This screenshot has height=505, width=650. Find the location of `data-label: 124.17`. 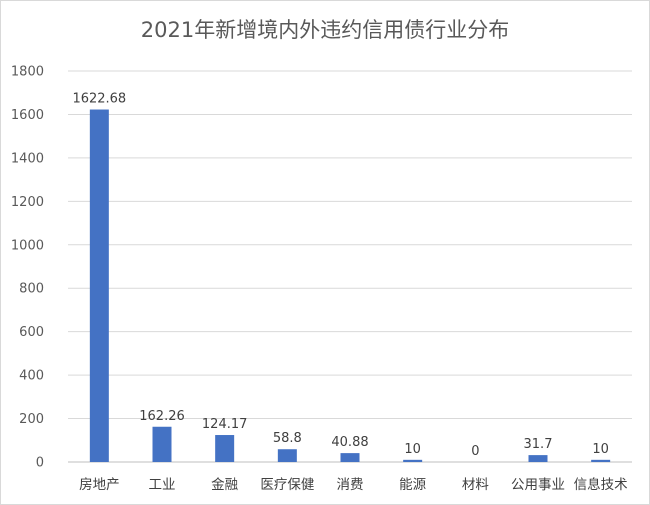

data-label: 124.17 is located at coordinates (225, 424).